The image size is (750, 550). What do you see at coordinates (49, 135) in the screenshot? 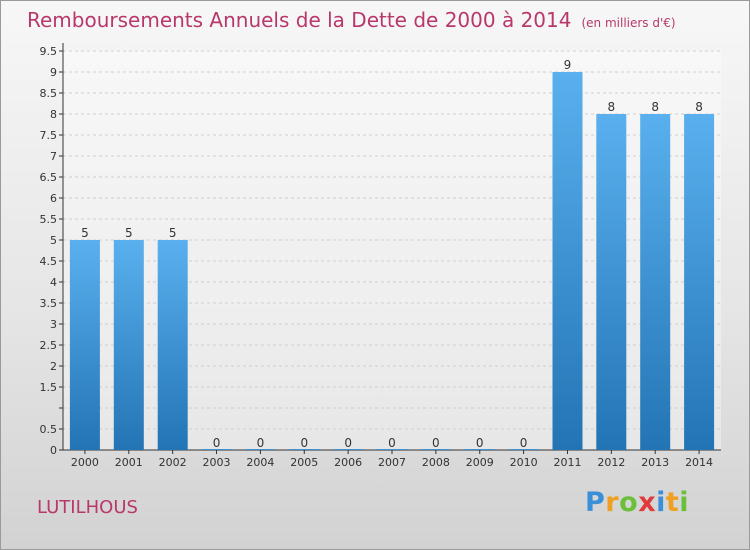
I see `y-tick-label: 7.5` at bounding box center [49, 135].